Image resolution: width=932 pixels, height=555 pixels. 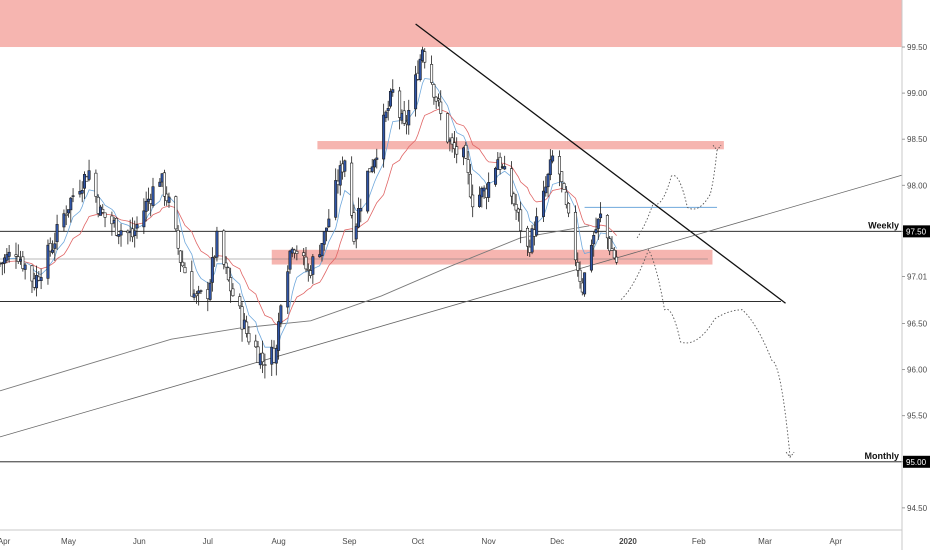 I want to click on projection-up-path, so click(x=677, y=194).